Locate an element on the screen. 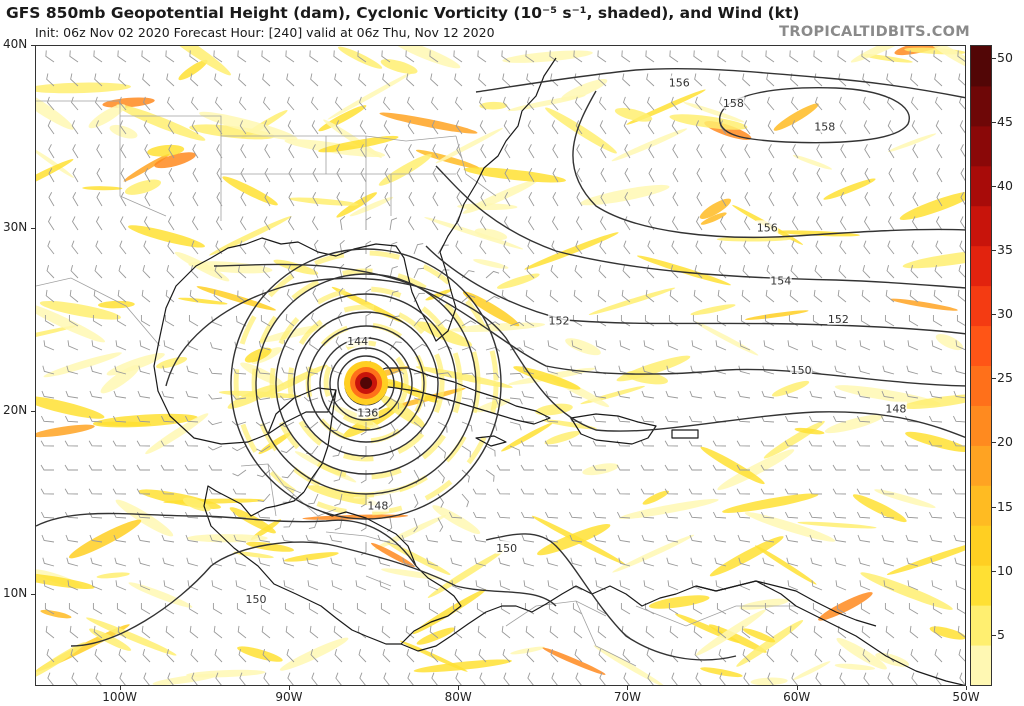 Image resolution: width=1024 pixels, height=706 pixels. mexico-border is located at coordinates (98, 312).